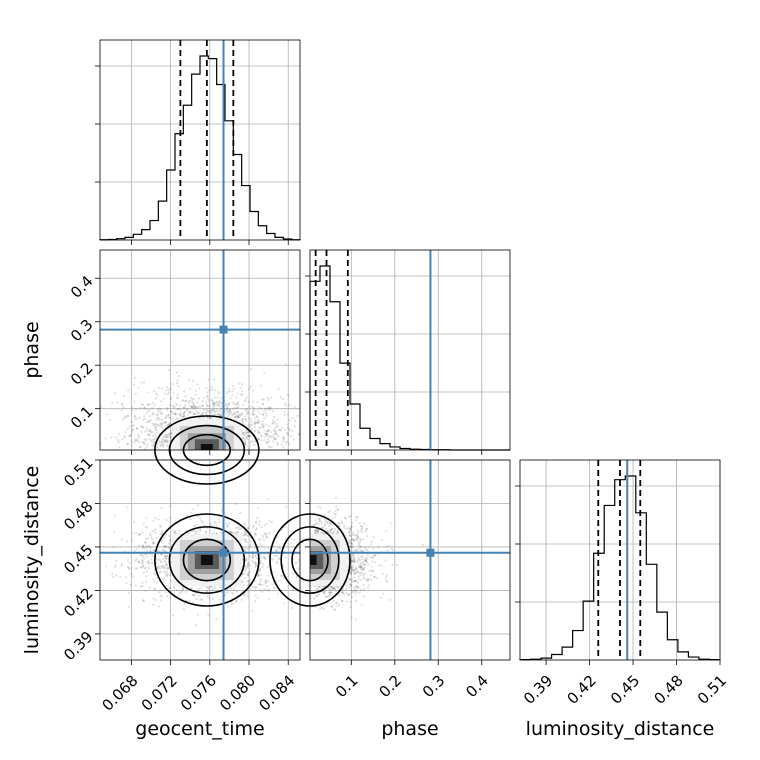 This screenshot has height=760, width=760. I want to click on truth-point, so click(223, 329).